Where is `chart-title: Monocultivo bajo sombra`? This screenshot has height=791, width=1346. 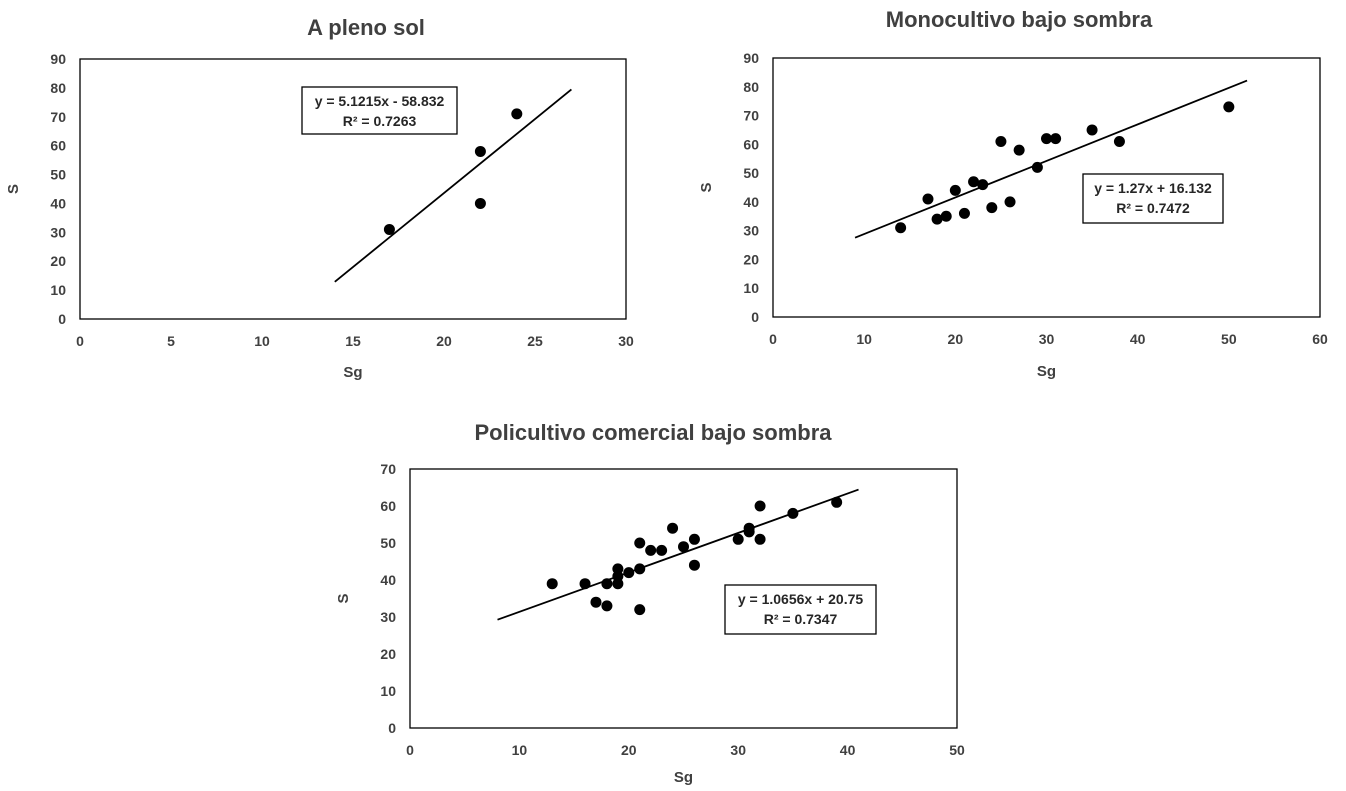
chart-title: Monocultivo bajo sombra is located at coordinates (1019, 19).